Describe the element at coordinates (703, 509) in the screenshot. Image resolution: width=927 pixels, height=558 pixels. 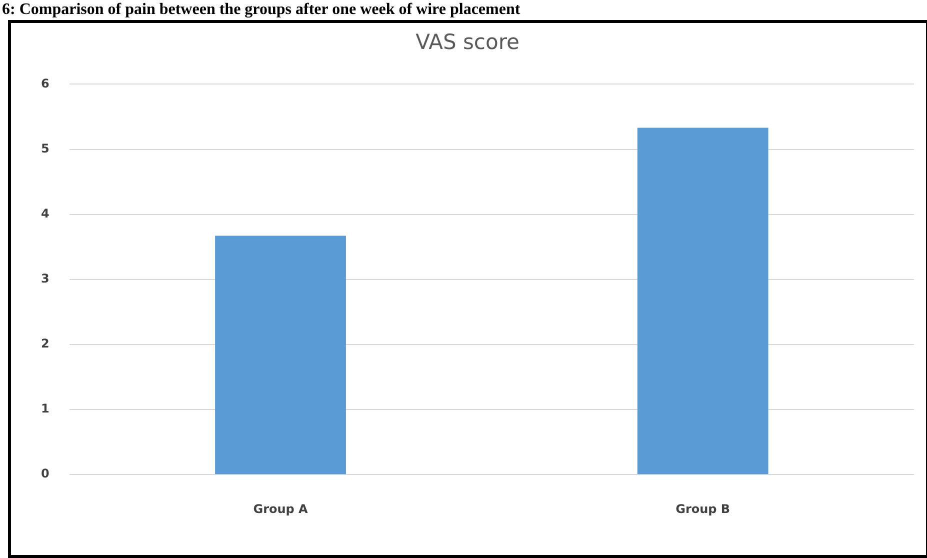
I see `x-tick-label: Group B` at that location.